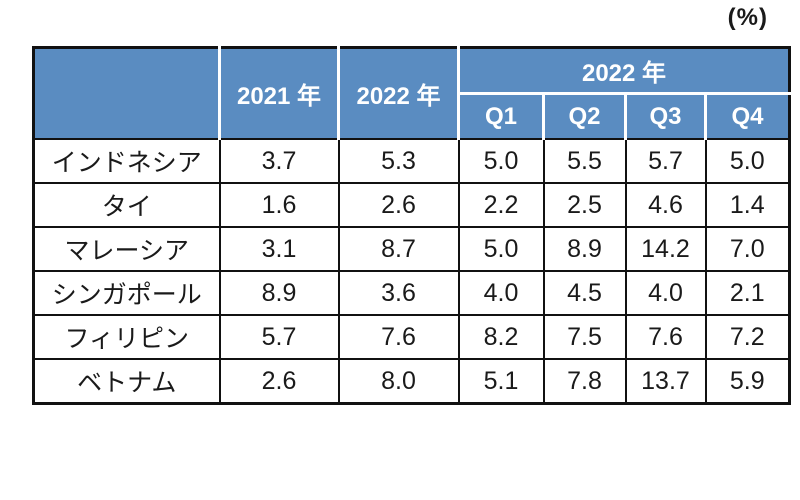 This screenshot has width=800, height=500. What do you see at coordinates (665, 249) in the screenshot?
I see `value-cell-q3: 14.2` at bounding box center [665, 249].